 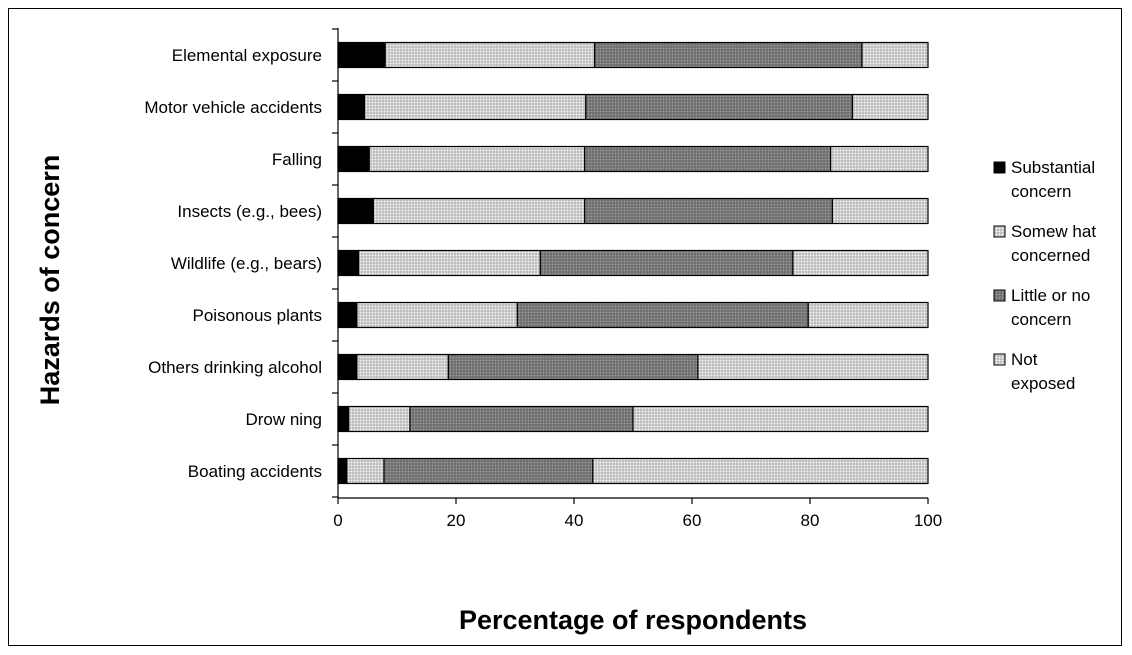 I want to click on category-label: Poisonous plants, so click(x=257, y=315).